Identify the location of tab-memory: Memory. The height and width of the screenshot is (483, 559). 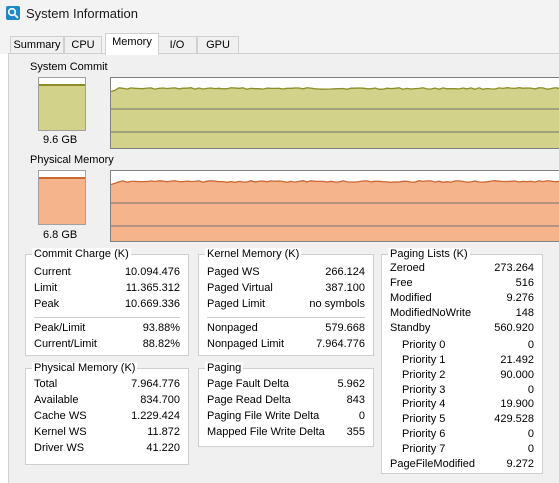
(132, 44).